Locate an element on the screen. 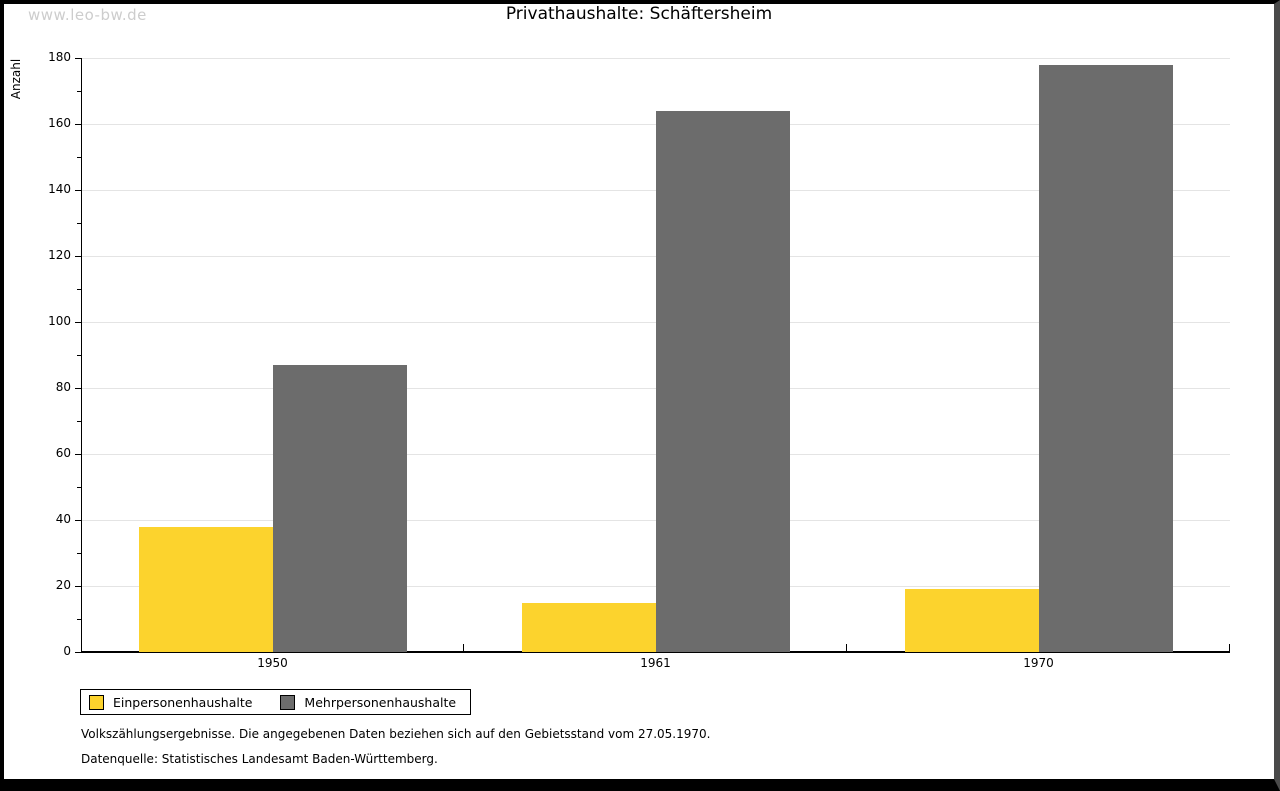 The width and height of the screenshot is (1280, 791). x-tick-label: 1970 is located at coordinates (1038, 663).